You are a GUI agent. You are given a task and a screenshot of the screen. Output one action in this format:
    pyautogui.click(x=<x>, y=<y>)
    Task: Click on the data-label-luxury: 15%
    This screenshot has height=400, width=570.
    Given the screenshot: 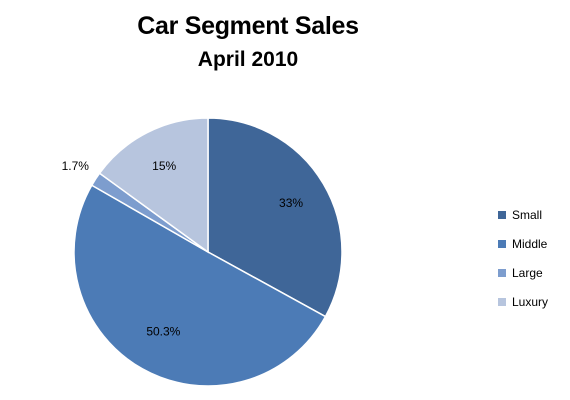 What is the action you would take?
    pyautogui.click(x=164, y=166)
    